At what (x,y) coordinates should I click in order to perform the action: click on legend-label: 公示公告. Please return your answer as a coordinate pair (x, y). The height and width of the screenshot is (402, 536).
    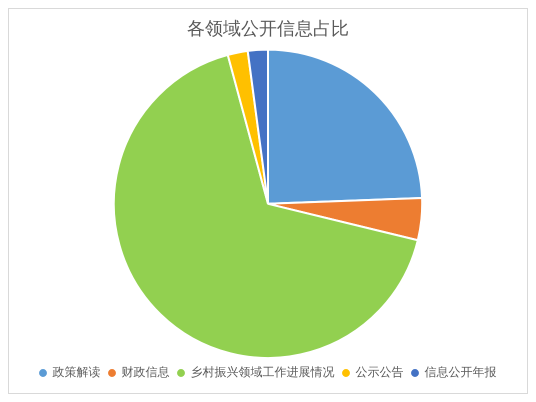
    Looking at the image, I should click on (380, 372).